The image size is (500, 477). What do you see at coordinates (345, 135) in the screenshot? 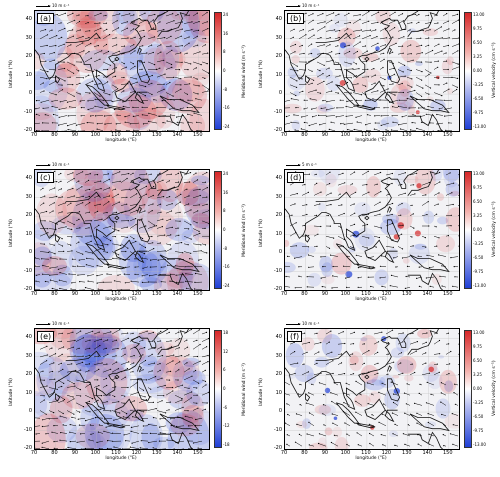
I see `x-tick-label: 100` at bounding box center [345, 135].